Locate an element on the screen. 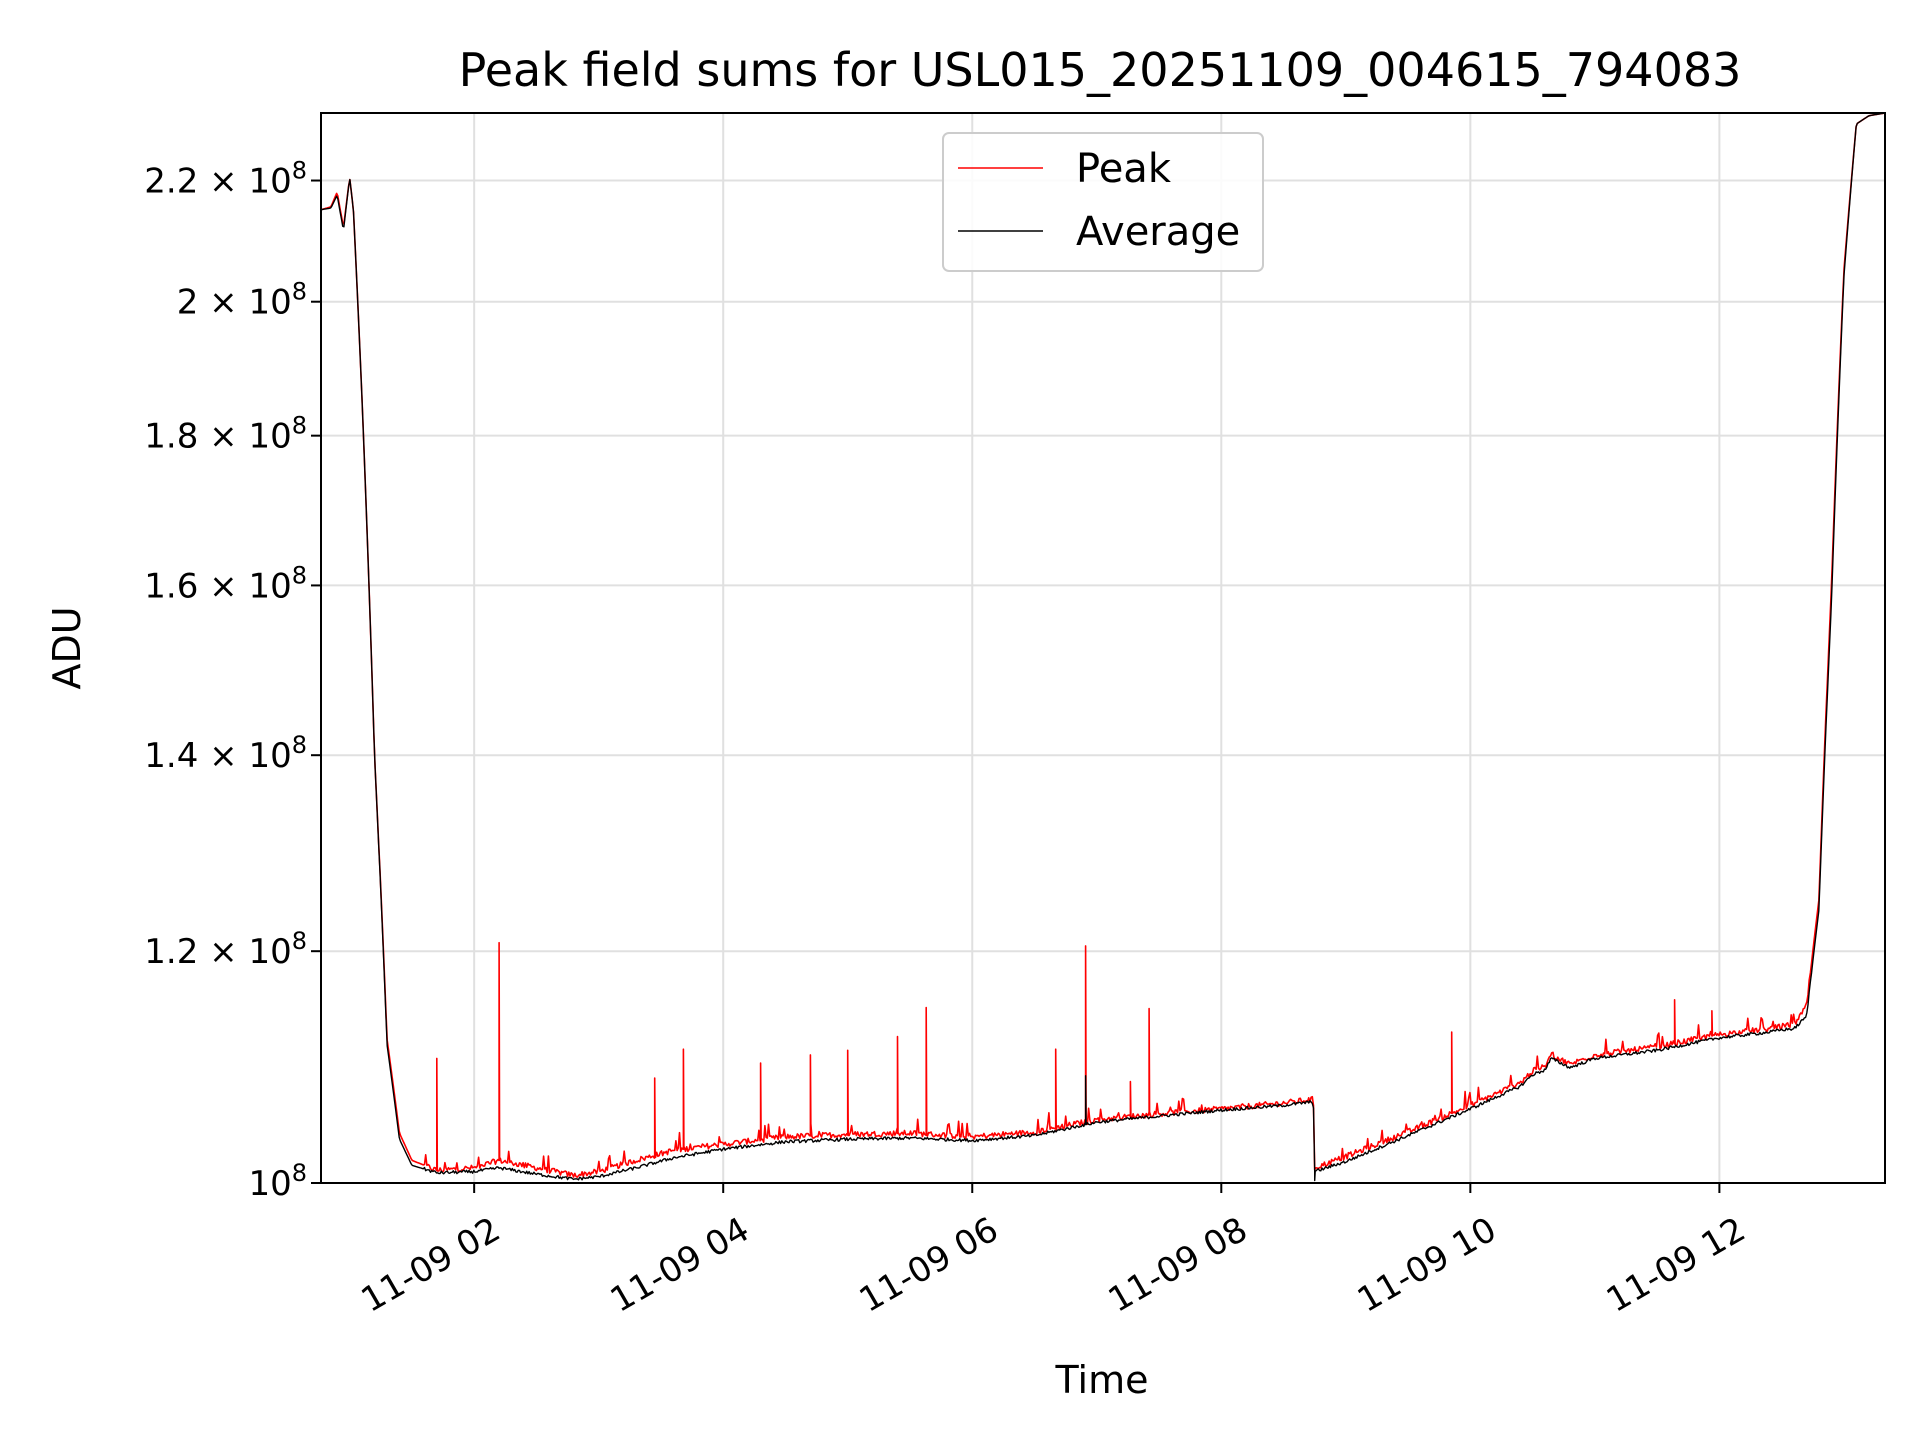 The image size is (1920, 1440). y-tick-label: 1.4 × 108 is located at coordinates (225, 753).